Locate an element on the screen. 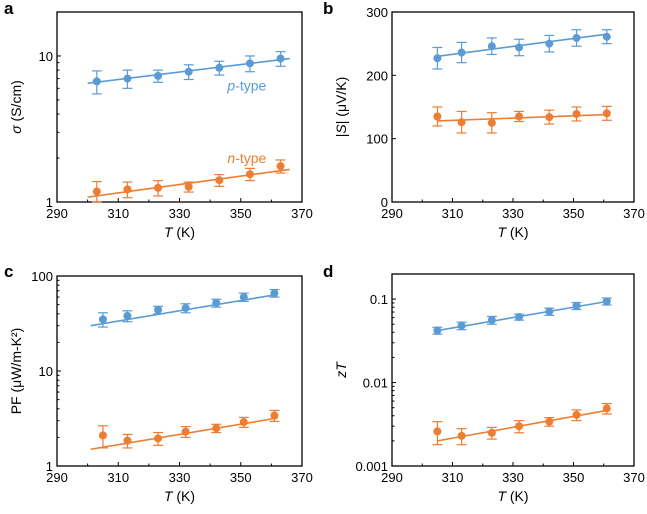 The image size is (647, 514). label-part: S is located at coordinates (341, 129).